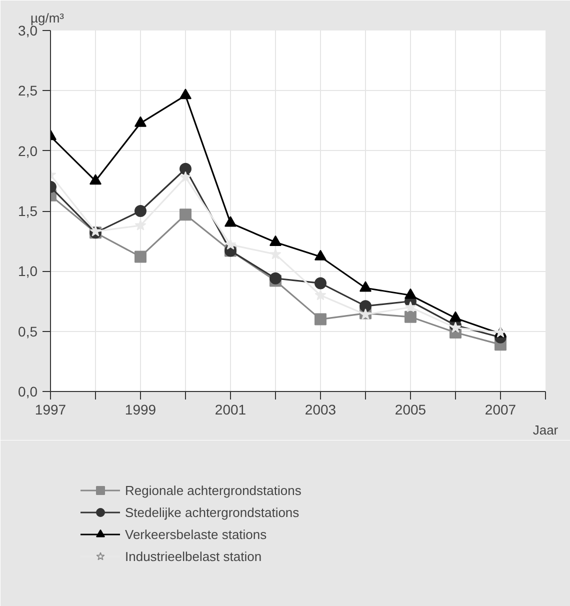 Image resolution: width=570 pixels, height=606 pixels. Describe the element at coordinates (28, 30) in the screenshot. I see `y-tick-label: 3,0` at that location.